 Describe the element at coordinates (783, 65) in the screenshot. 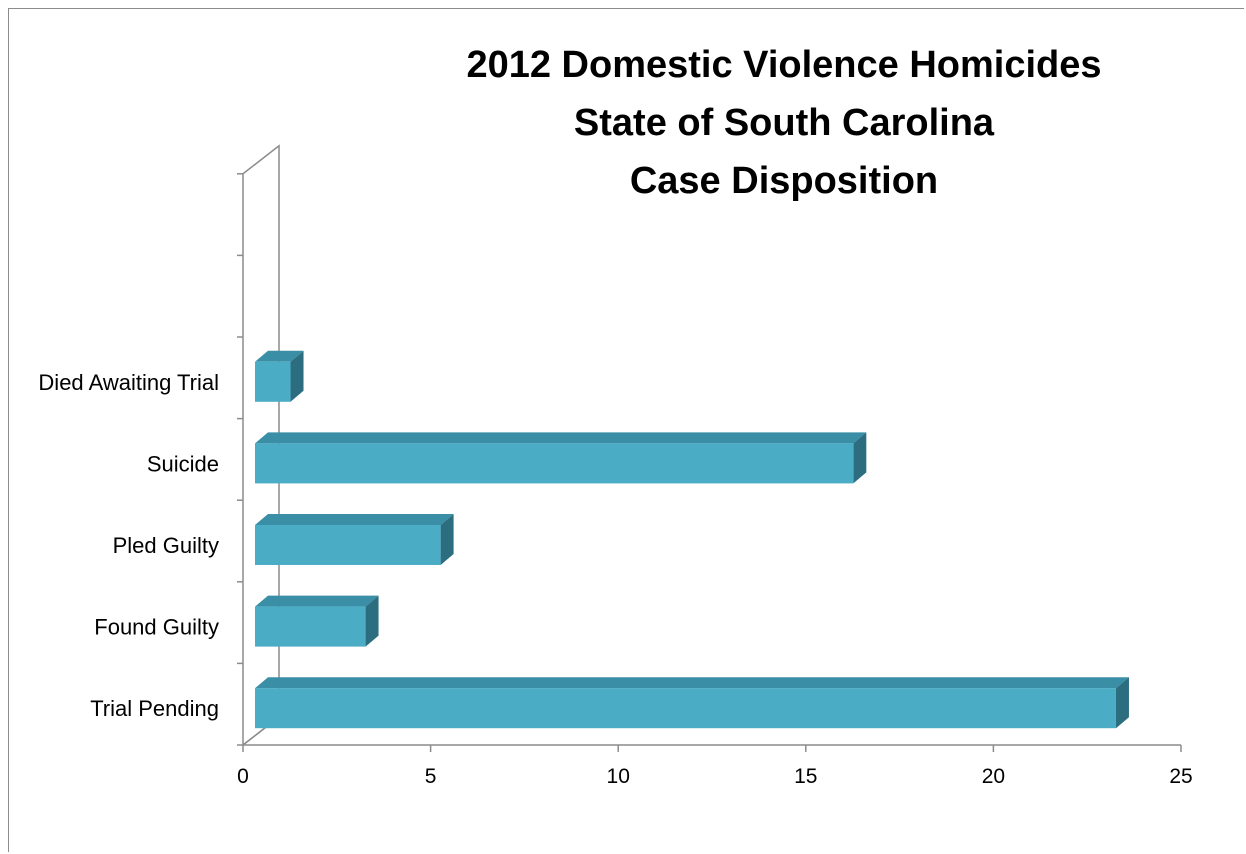

I see `chart-title-line-1: 2012 Domestic Violence Homicides` at that location.